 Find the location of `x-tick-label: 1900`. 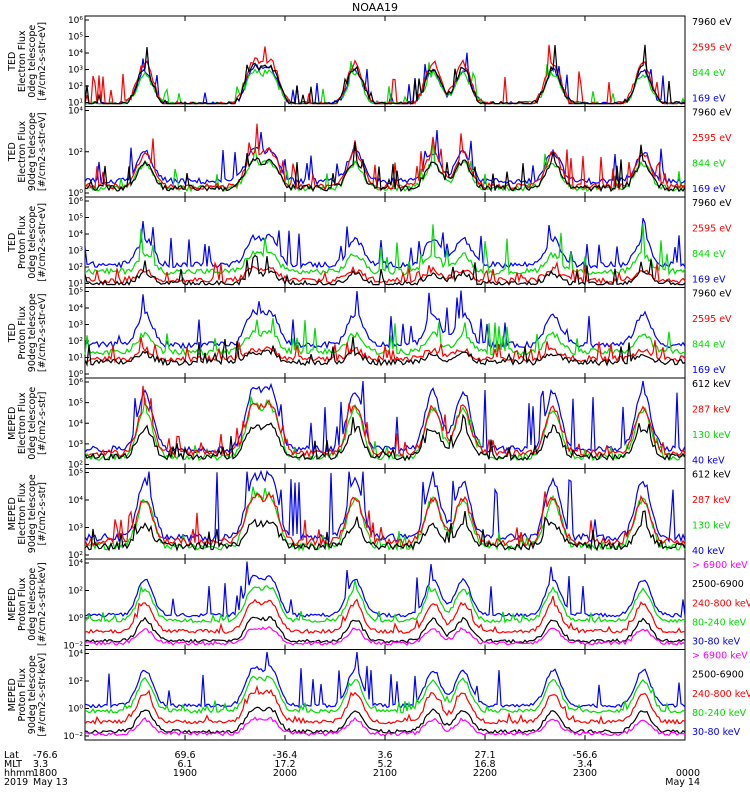

x-tick-label: 1900 is located at coordinates (185, 773).